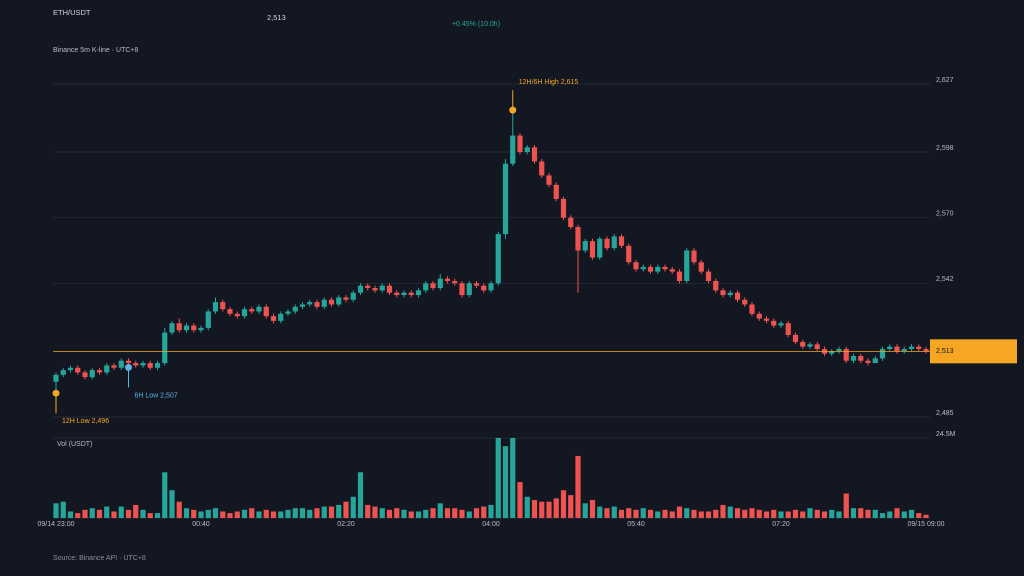 The width and height of the screenshot is (1024, 576). What do you see at coordinates (781, 524) in the screenshot?
I see `x-tick-label: 07:20` at bounding box center [781, 524].